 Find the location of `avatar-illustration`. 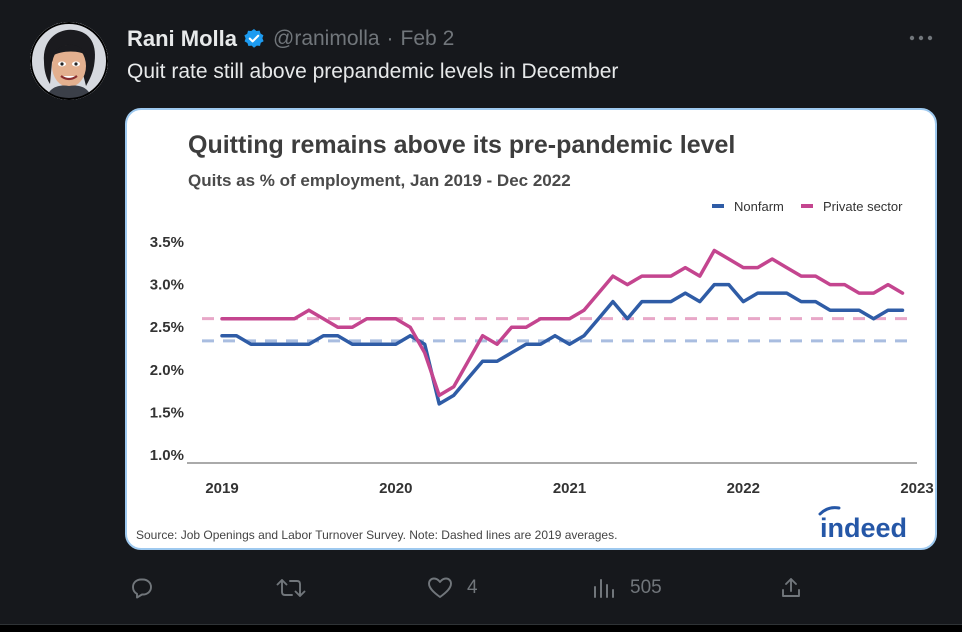

avatar-illustration is located at coordinates (69, 61).